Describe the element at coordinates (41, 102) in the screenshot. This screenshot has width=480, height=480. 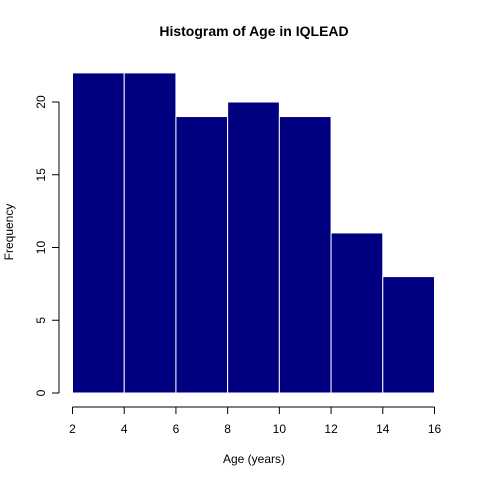
I see `y-tick-label-20: 20` at that location.